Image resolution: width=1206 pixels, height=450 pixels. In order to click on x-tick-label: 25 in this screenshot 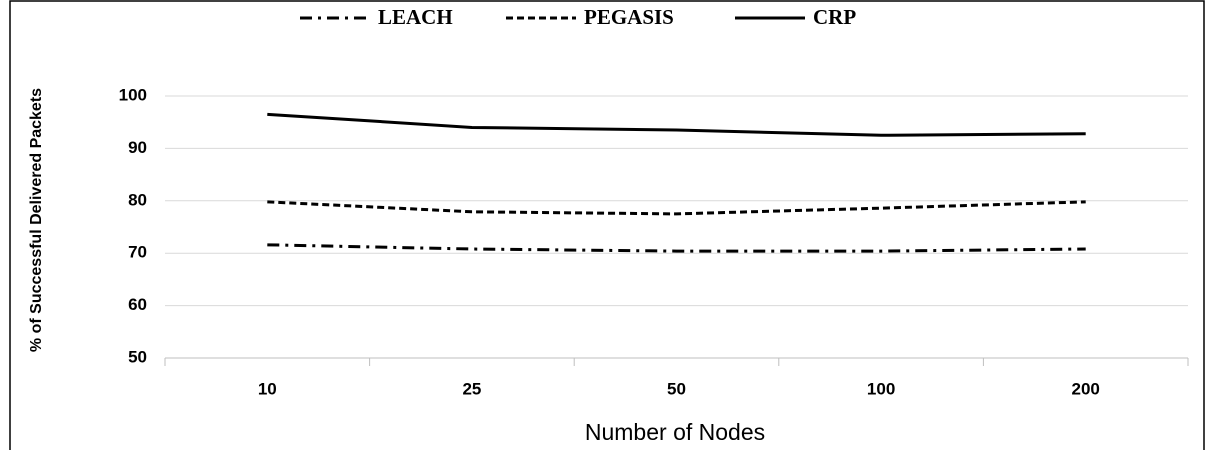, I will do `click(471, 388)`.